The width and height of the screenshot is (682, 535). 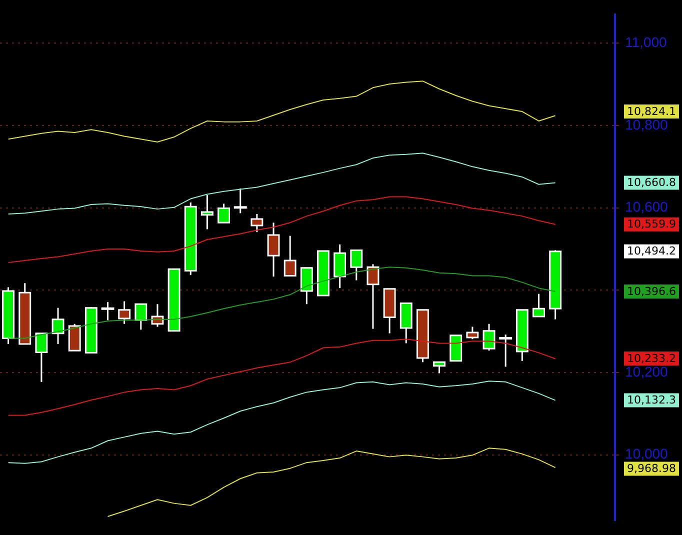 What do you see at coordinates (651, 183) in the screenshot?
I see `text: 10,660.8` at bounding box center [651, 183].